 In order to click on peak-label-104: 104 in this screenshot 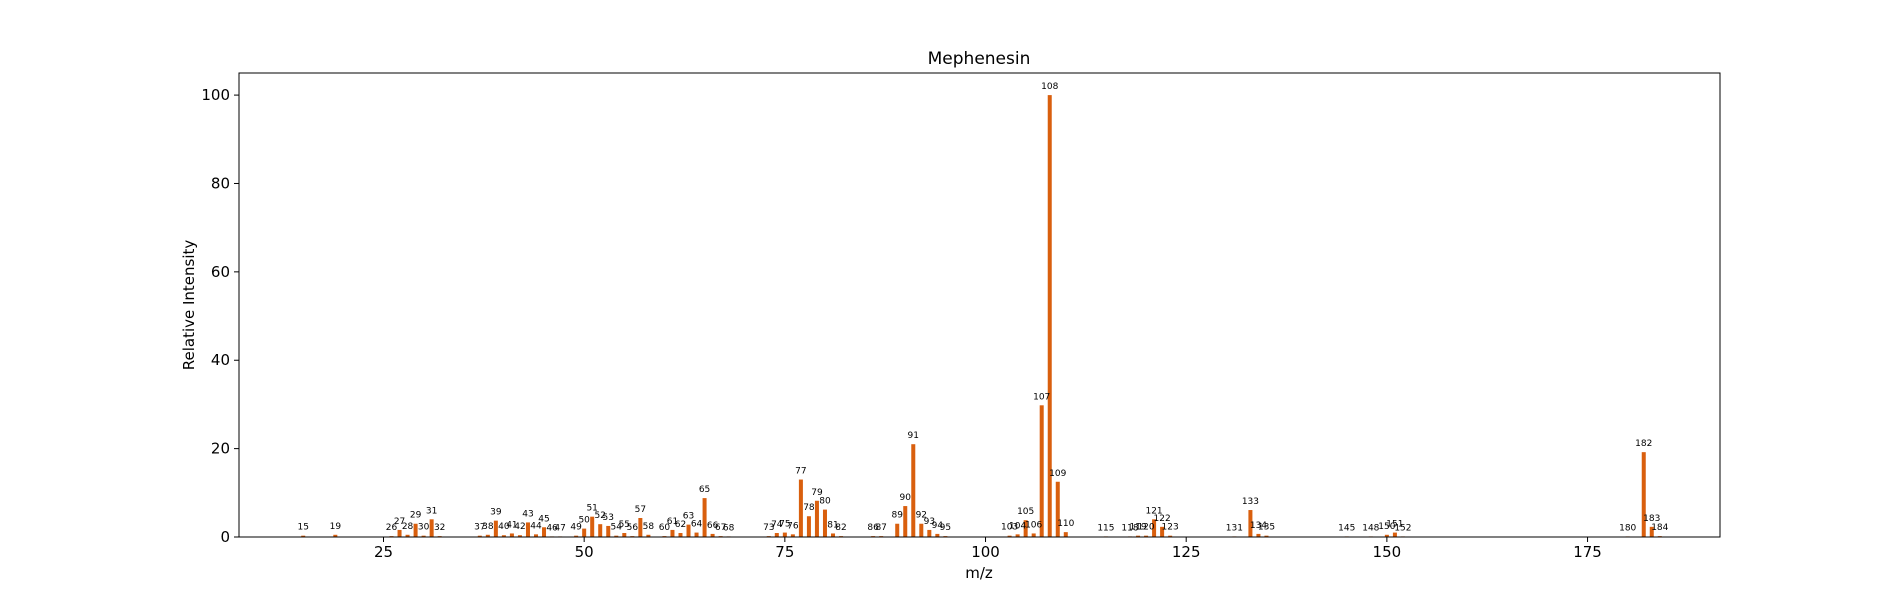, I will do `click(1017, 526)`.